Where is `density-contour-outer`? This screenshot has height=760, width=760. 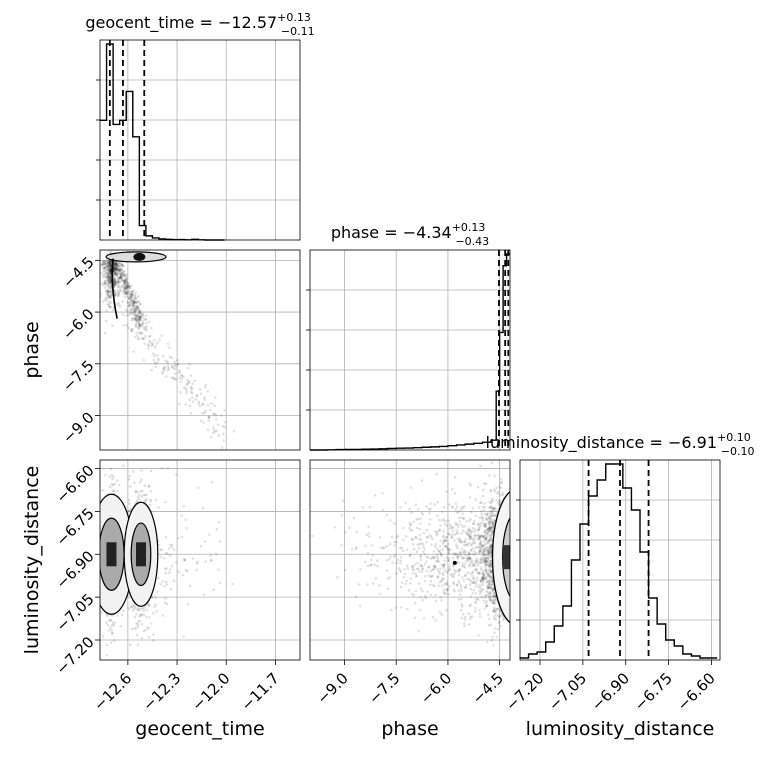
density-contour-outer is located at coordinates (500, 557).